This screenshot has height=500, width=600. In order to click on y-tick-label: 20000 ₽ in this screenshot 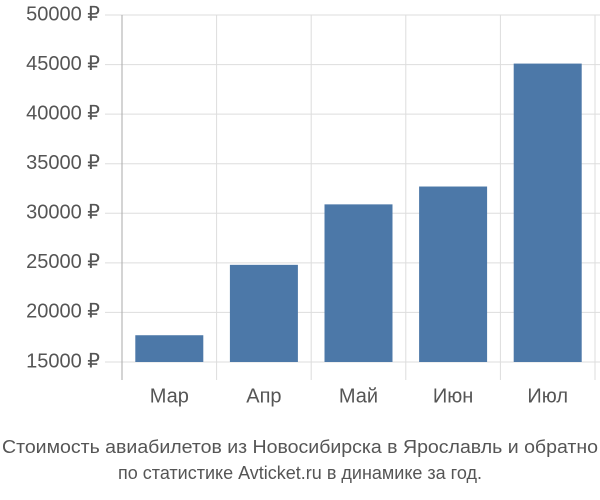, I will do `click(63, 312)`.